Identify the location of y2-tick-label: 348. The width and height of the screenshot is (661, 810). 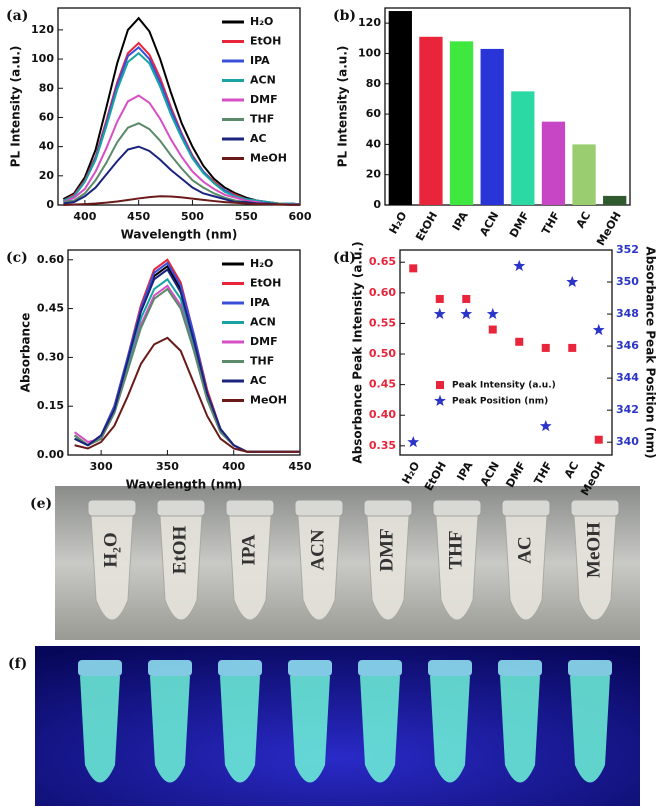
(627, 313).